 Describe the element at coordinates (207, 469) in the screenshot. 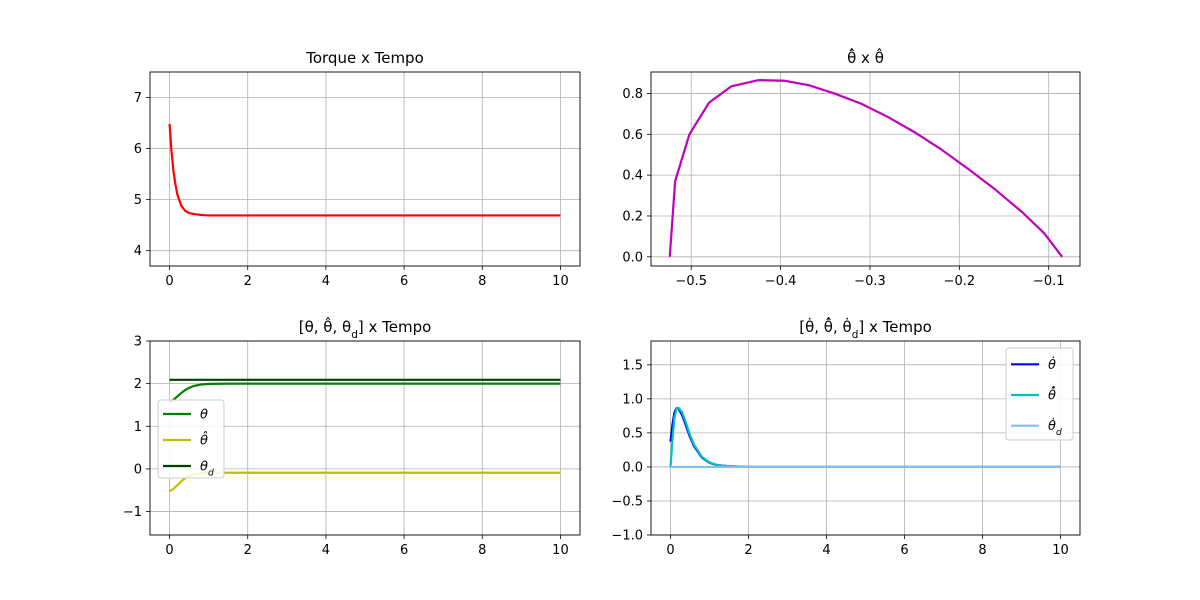

I see `legend-label: θd` at that location.